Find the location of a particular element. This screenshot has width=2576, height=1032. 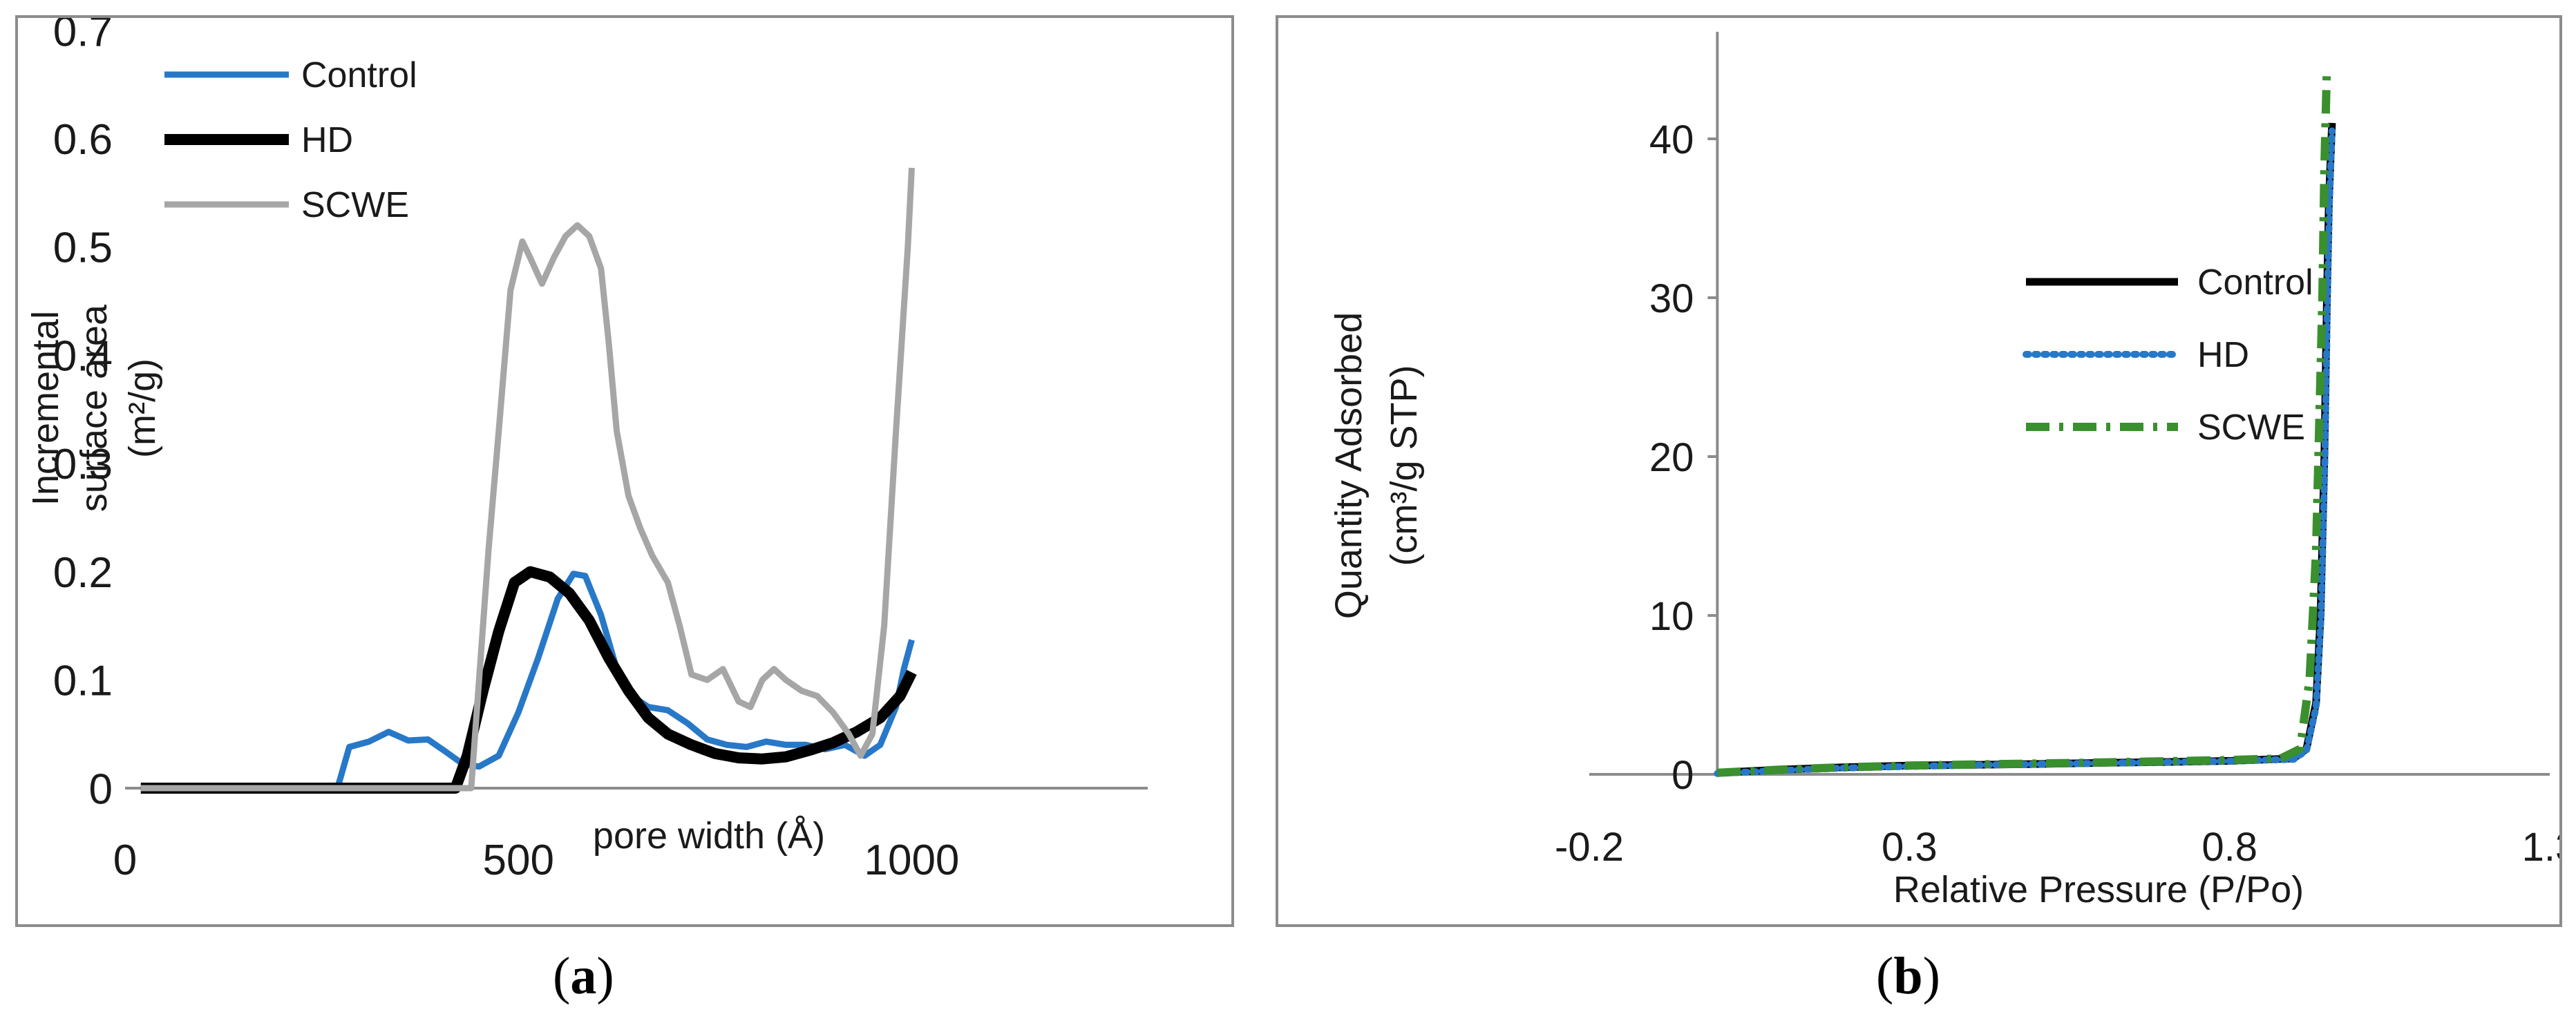

chart-a-y-axis-label-line: surface area is located at coordinates (94, 408).